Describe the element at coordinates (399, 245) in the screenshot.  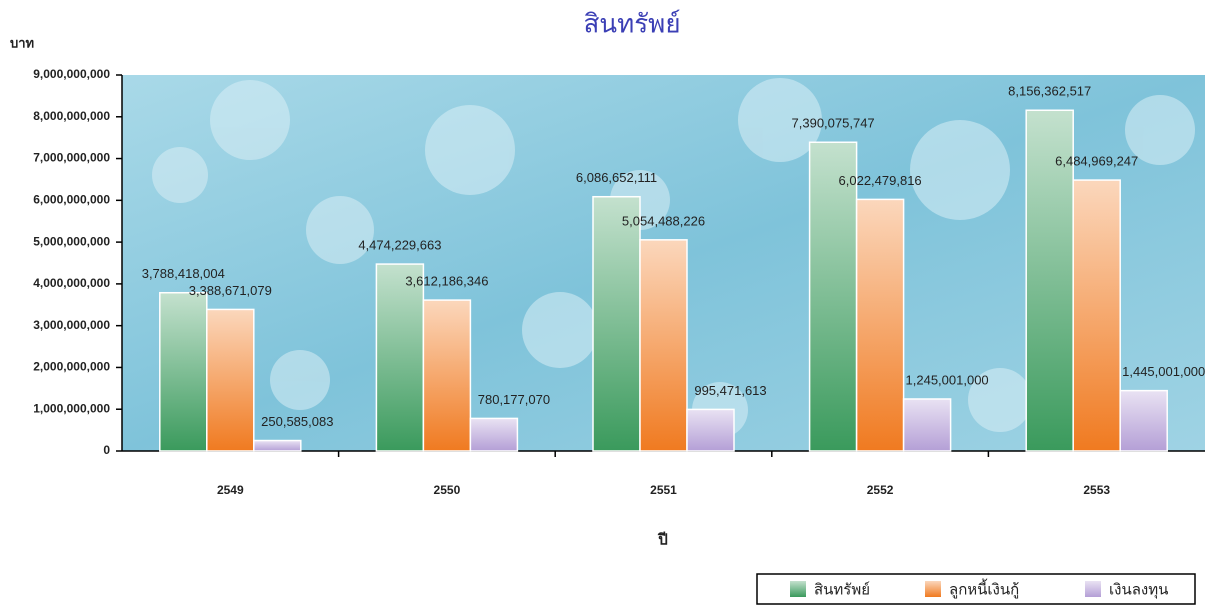
I see `value-label: 4,474,229,663` at that location.